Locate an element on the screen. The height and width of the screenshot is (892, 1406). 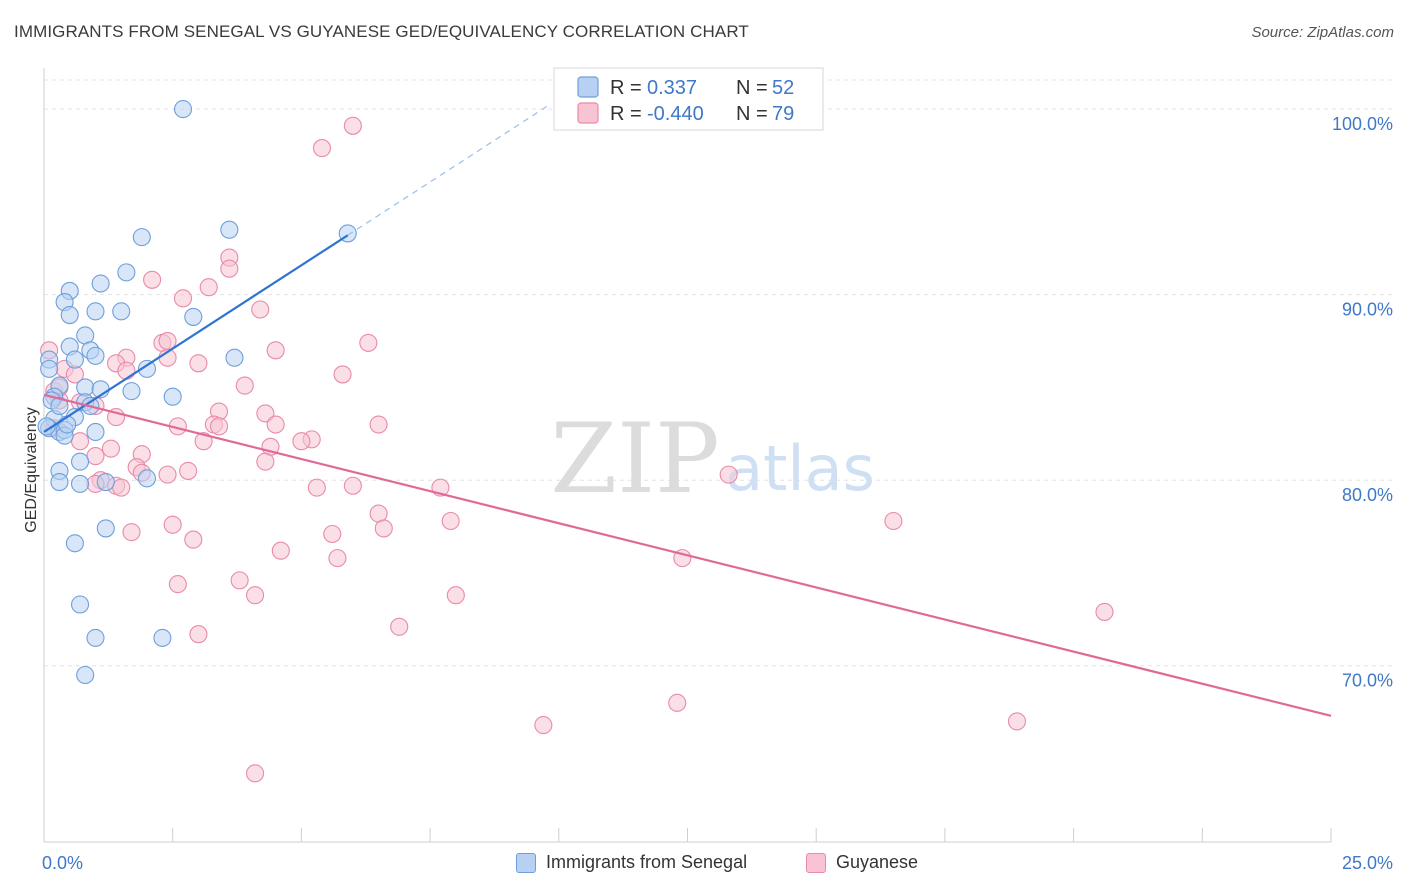
legend-label-guyanese: Guyanese is located at coordinates (877, 862).